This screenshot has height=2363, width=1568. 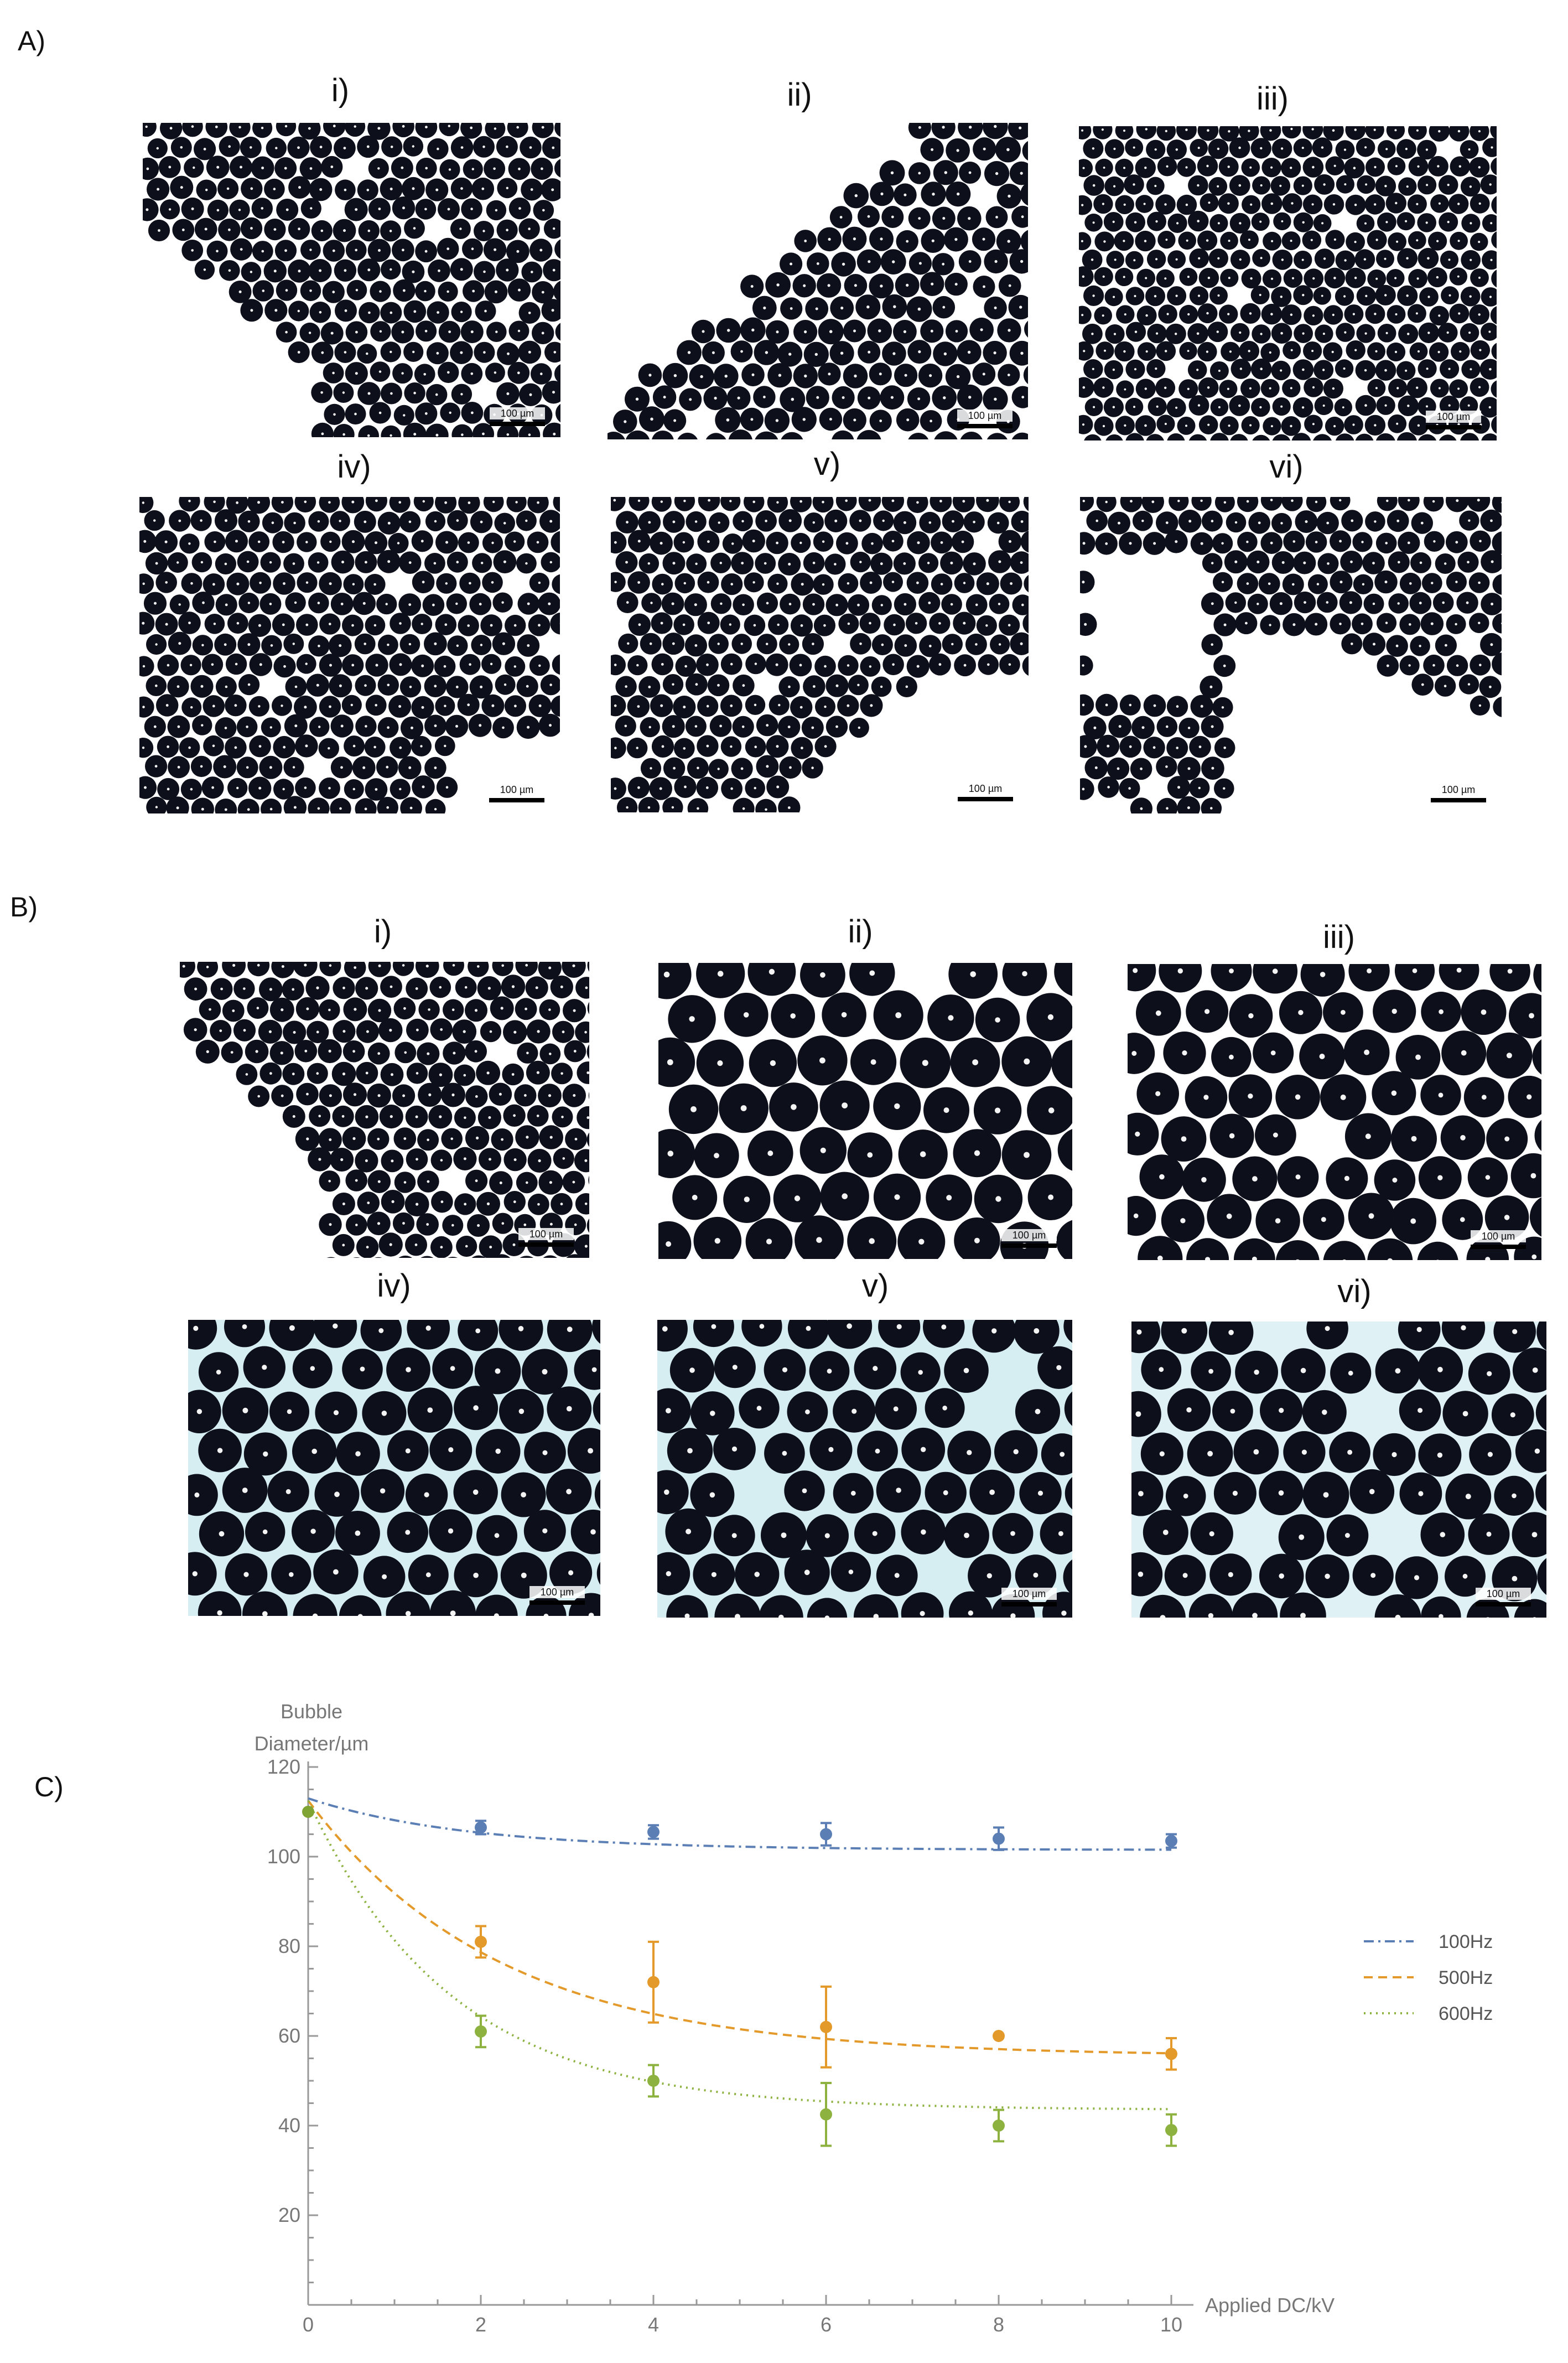 What do you see at coordinates (24, 907) in the screenshot?
I see `panel-letter-b: B)` at bounding box center [24, 907].